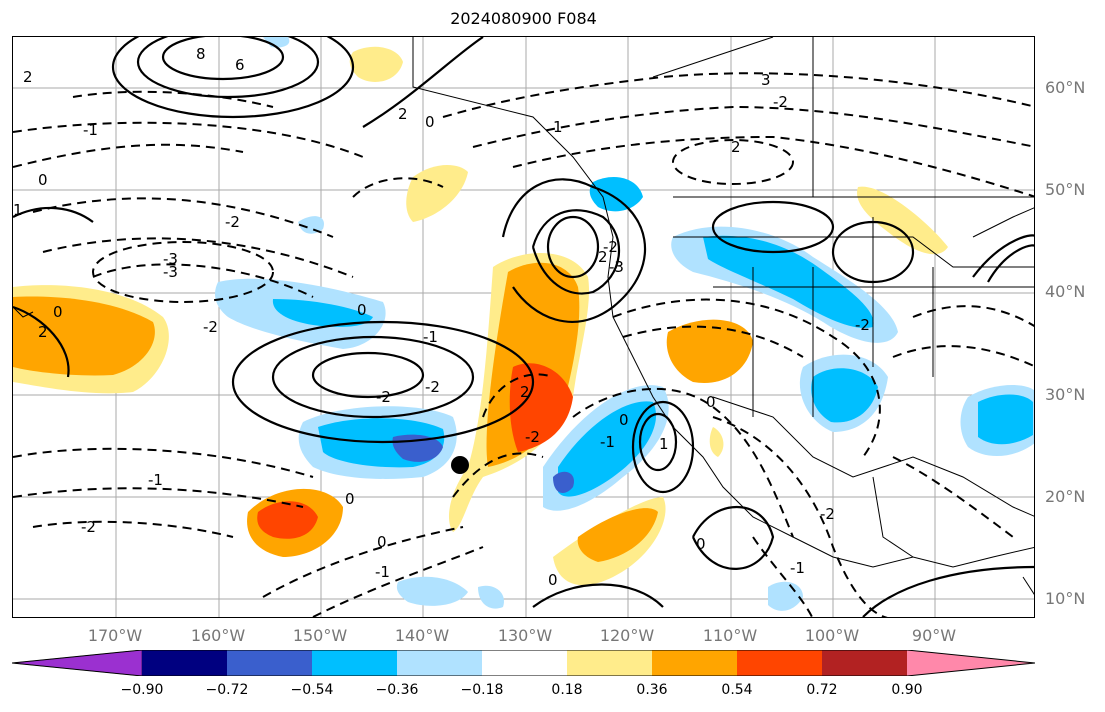 This screenshot has height=712, width=1105. I want to click on lon-label-100w: 100°W, so click(832, 635).